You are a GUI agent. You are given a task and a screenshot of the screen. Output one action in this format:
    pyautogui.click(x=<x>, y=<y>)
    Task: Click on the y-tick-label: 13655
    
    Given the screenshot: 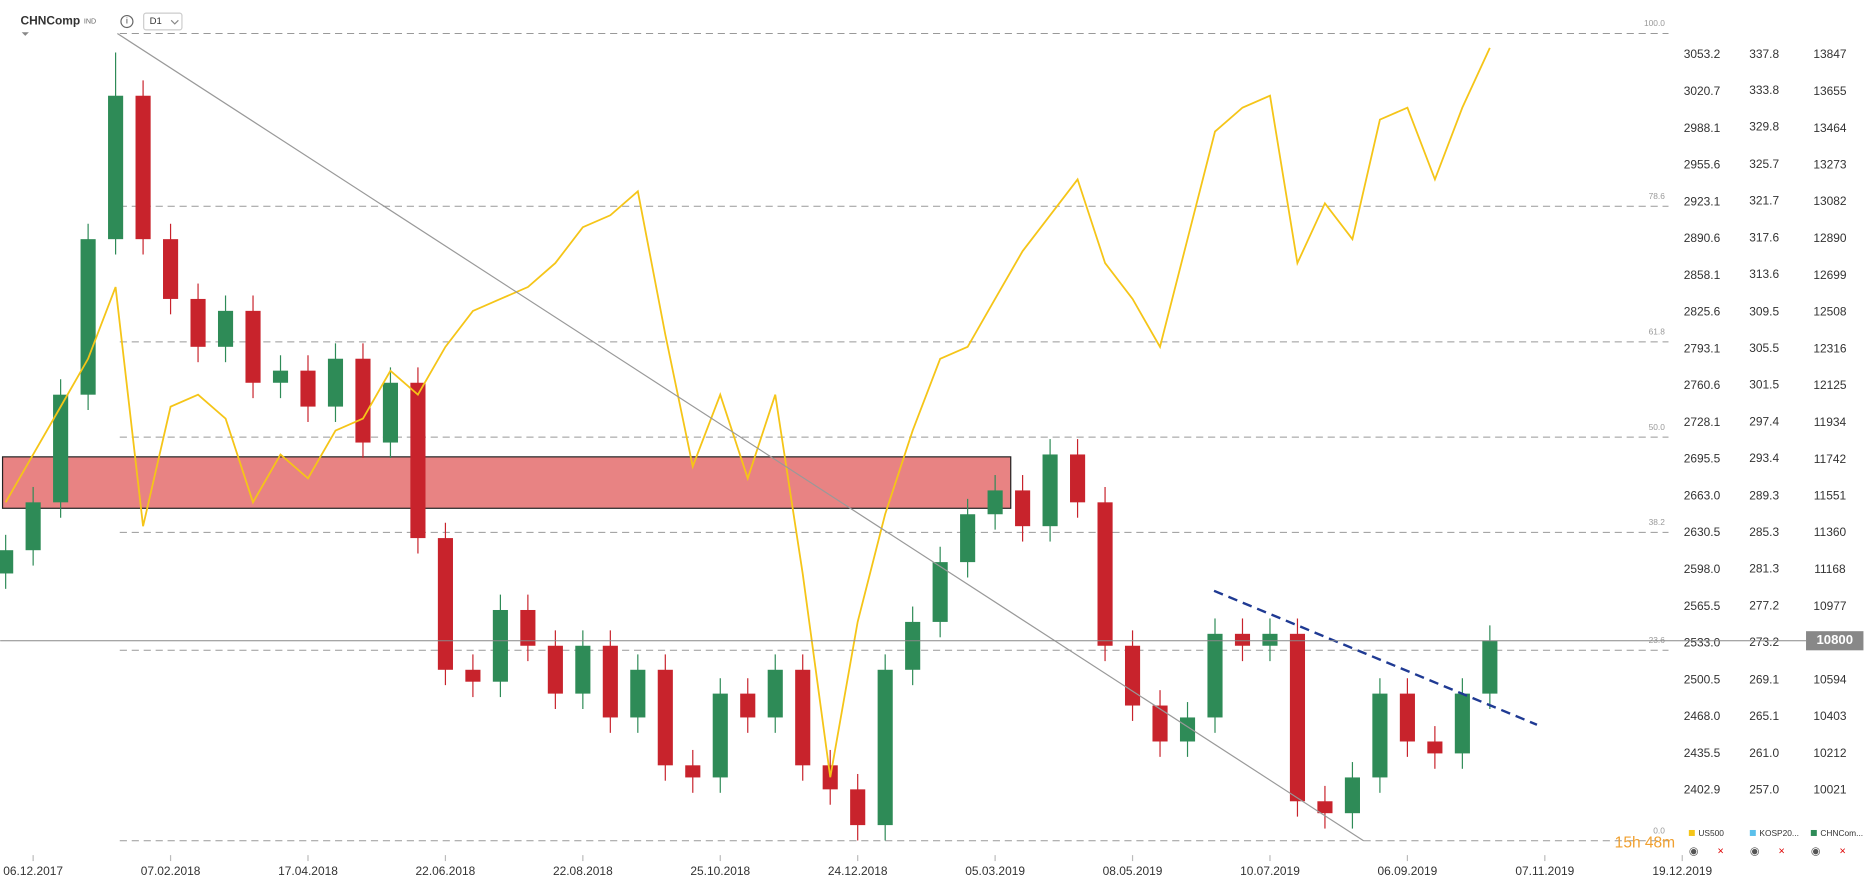 What is the action you would take?
    pyautogui.click(x=1830, y=91)
    